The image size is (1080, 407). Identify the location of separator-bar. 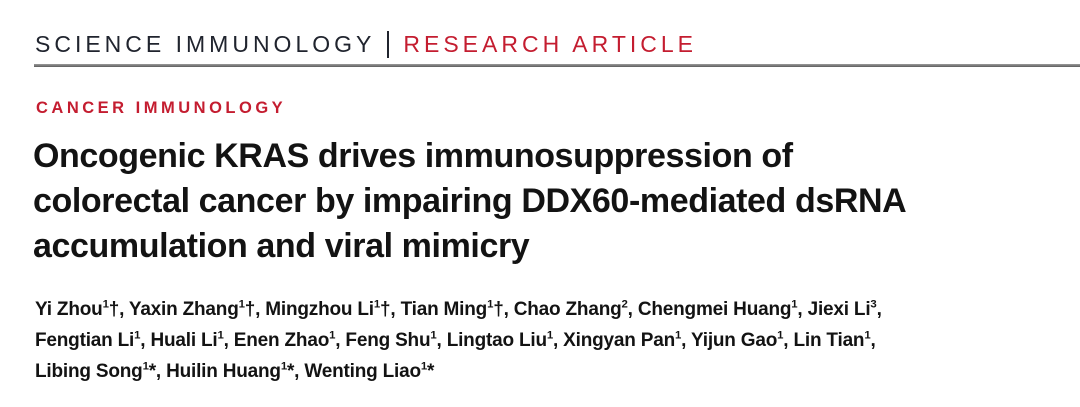
(388, 44).